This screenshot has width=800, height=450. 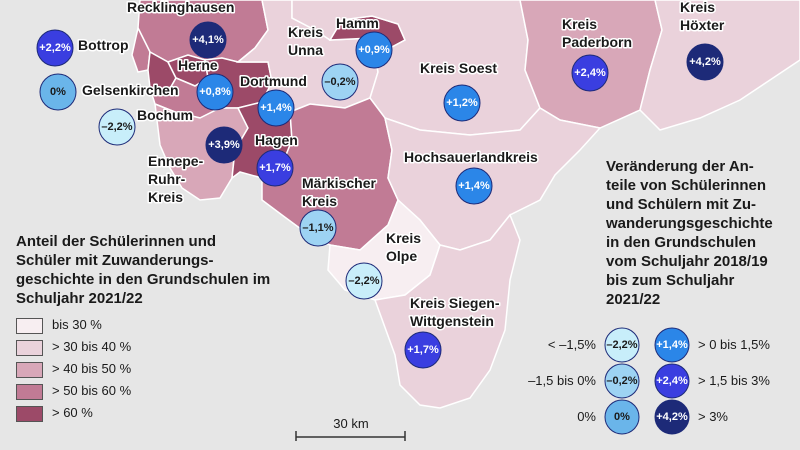 What do you see at coordinates (198, 65) in the screenshot?
I see `region-label-herne: Herne` at bounding box center [198, 65].